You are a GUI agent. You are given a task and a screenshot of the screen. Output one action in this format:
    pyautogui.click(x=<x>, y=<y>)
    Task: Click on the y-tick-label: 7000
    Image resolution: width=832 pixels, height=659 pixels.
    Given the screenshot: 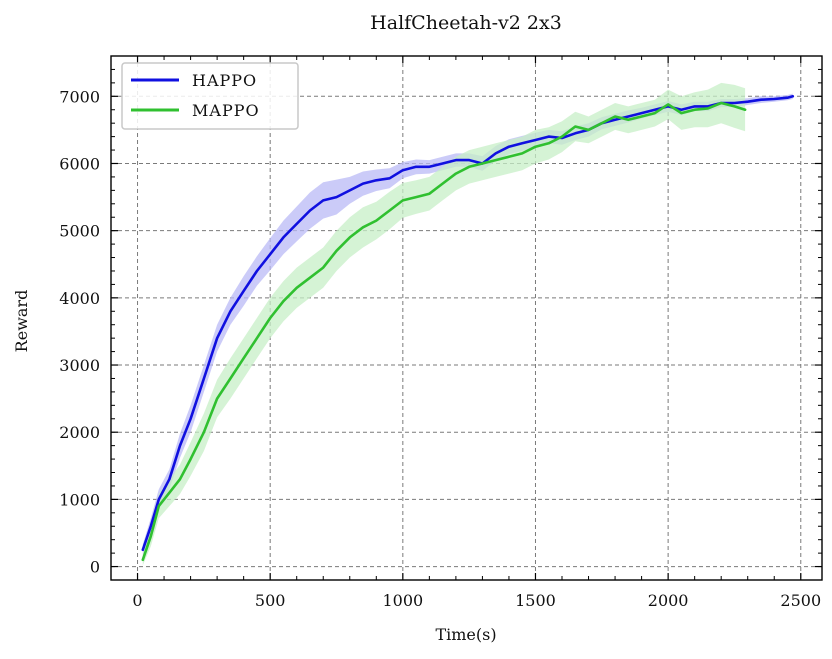 What is the action you would take?
    pyautogui.click(x=79, y=96)
    